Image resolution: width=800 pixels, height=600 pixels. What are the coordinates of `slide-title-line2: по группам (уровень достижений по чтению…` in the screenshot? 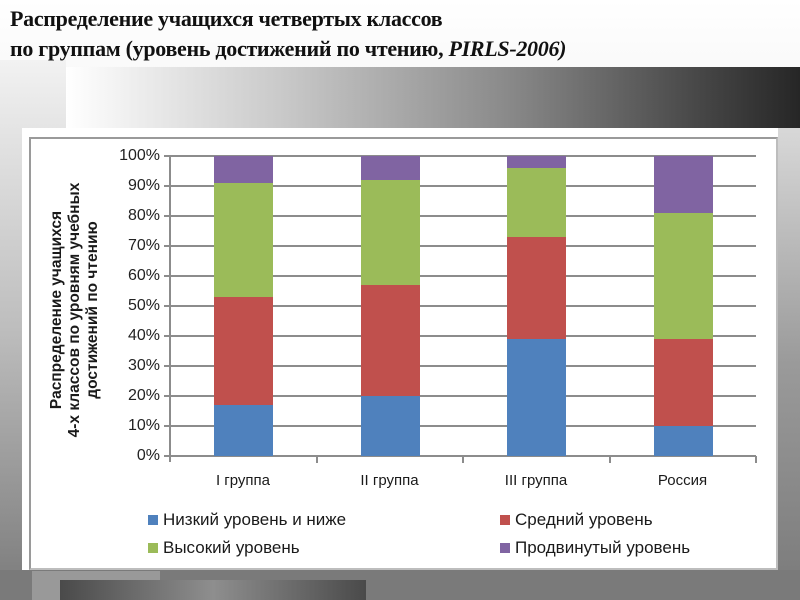 It's located at (288, 49).